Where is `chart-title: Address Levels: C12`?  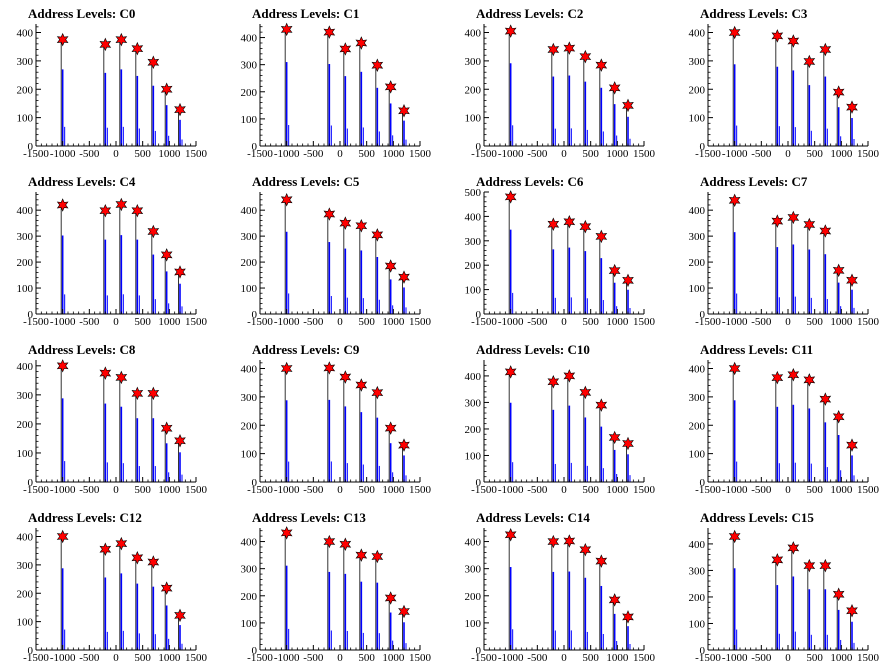
chart-title: Address Levels: C12 is located at coordinates (85, 517).